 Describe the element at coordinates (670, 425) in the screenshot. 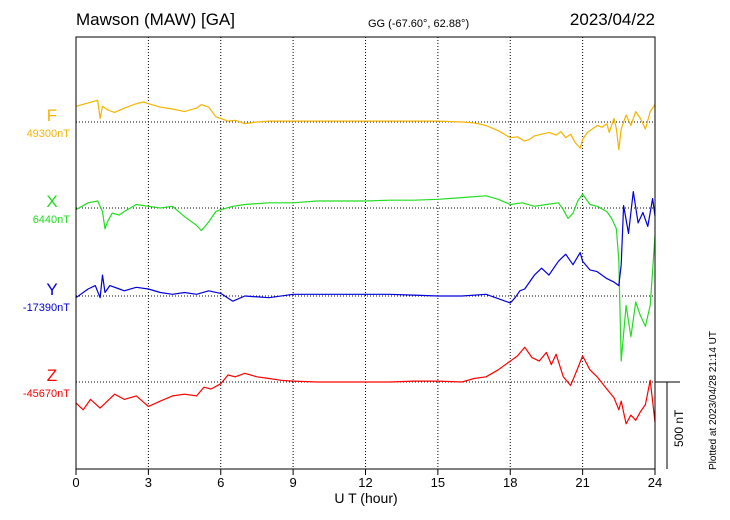

I see `scale-bar: 500 nT` at that location.